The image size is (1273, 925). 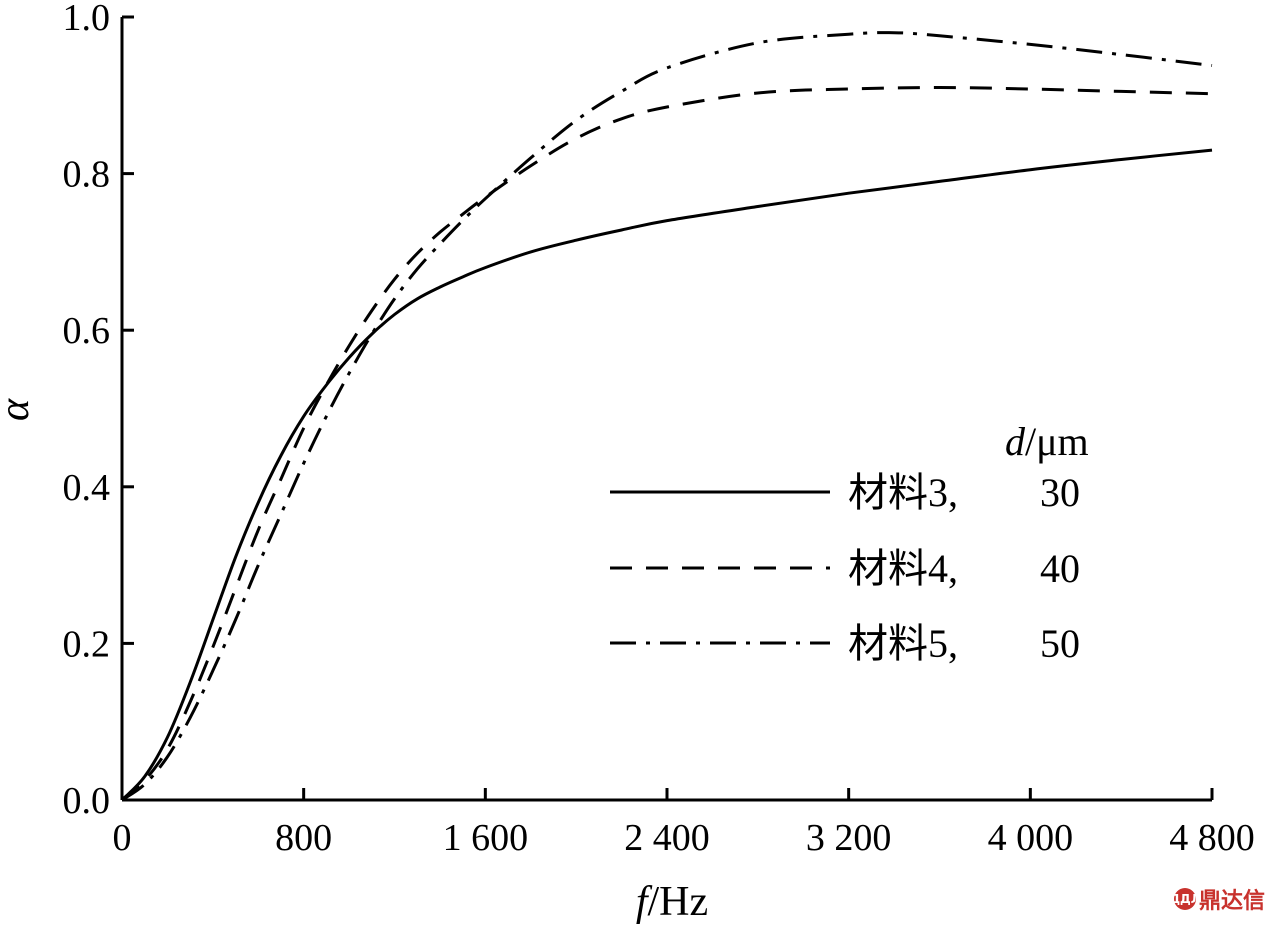 What do you see at coordinates (19, 409) in the screenshot?
I see `y-axis-title: α` at bounding box center [19, 409].